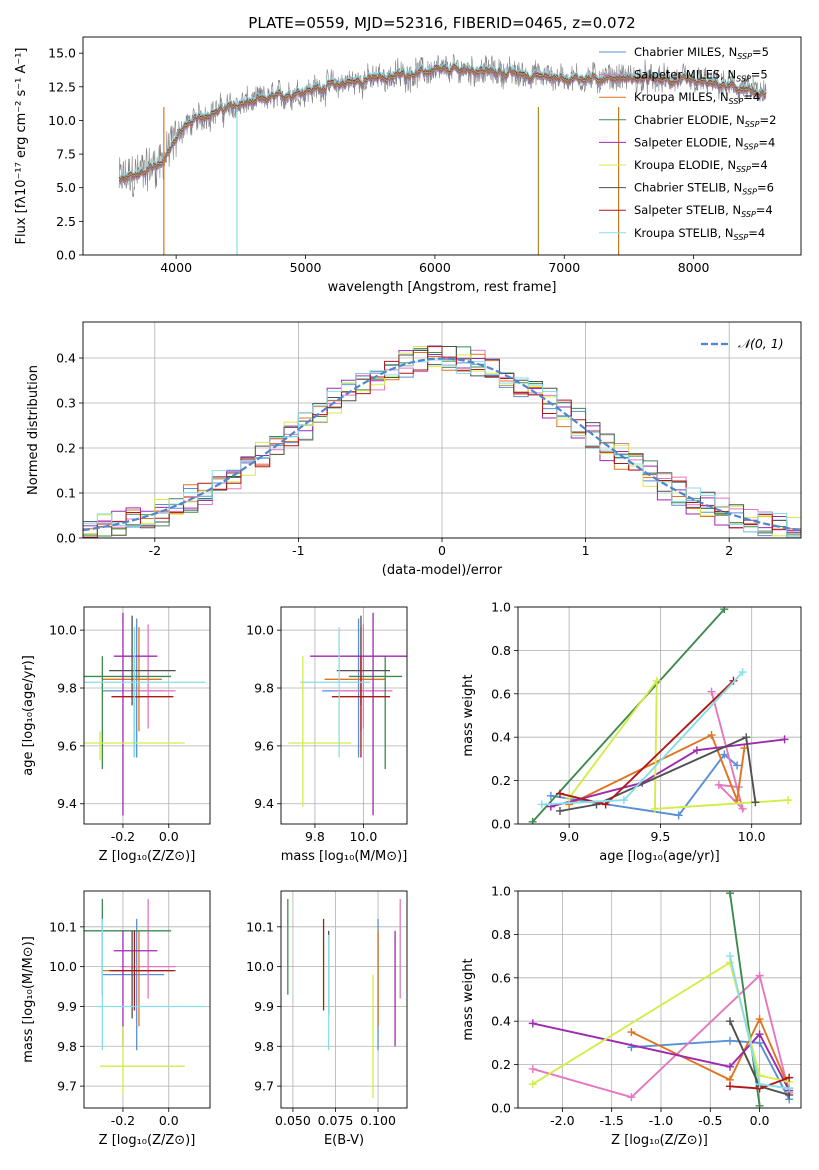 This screenshot has width=819, height=1170. What do you see at coordinates (761, 343) in the screenshot?
I see `gaussian-legend-label: 𝒩(0, 1)` at bounding box center [761, 343].